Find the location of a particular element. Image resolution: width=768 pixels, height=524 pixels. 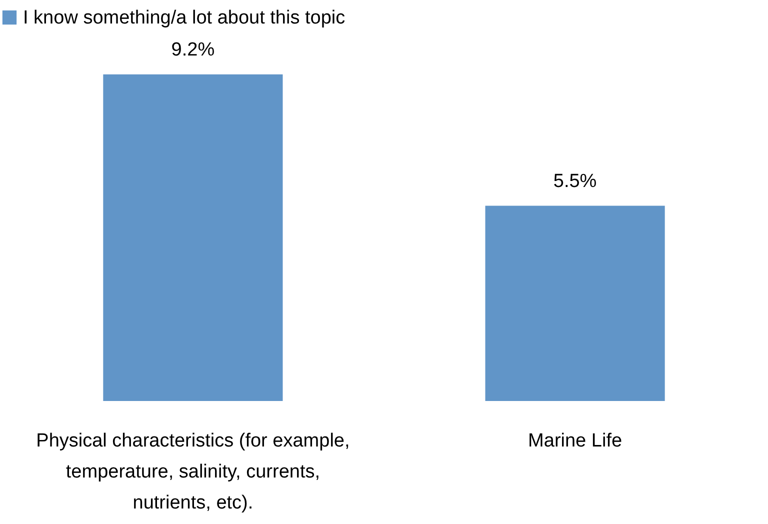

legend-label: I know something/a lot about this topic is located at coordinates (184, 18).